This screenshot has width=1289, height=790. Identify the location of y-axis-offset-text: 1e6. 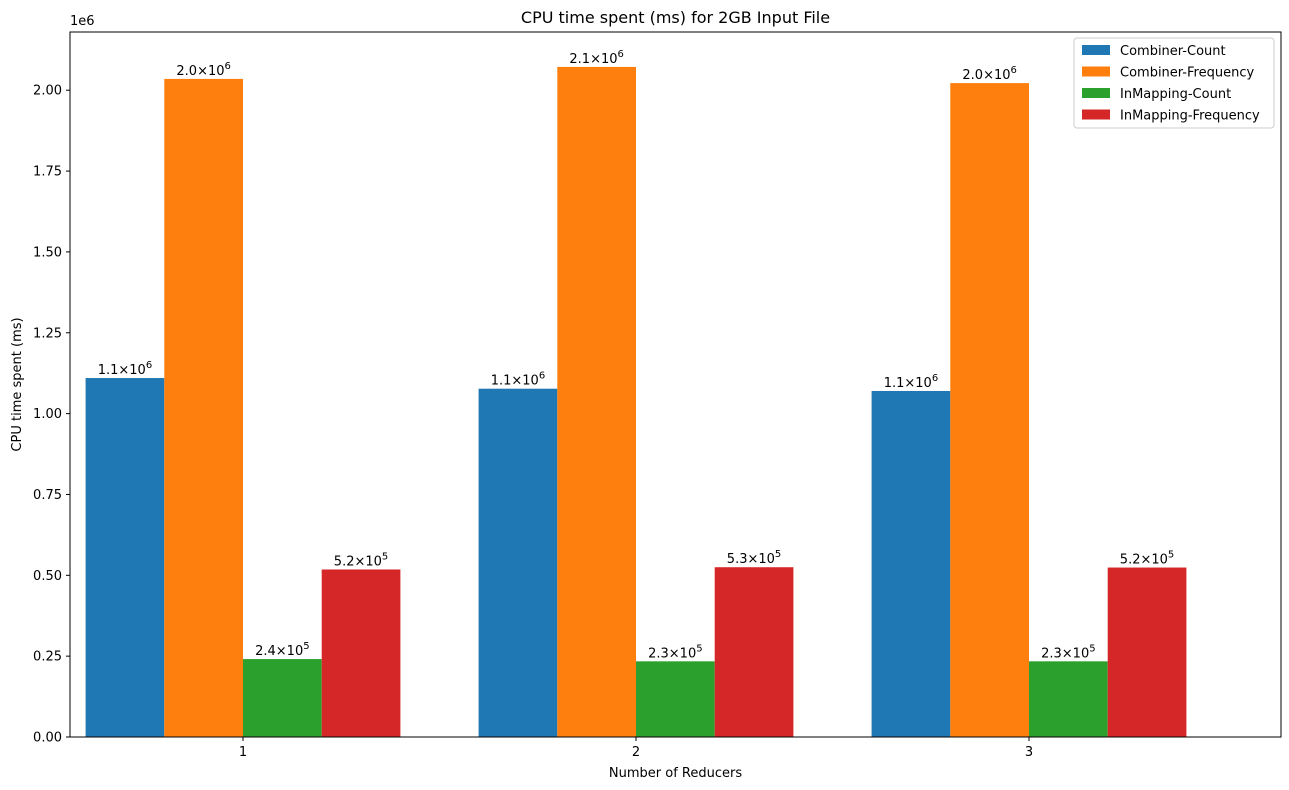
(82, 21).